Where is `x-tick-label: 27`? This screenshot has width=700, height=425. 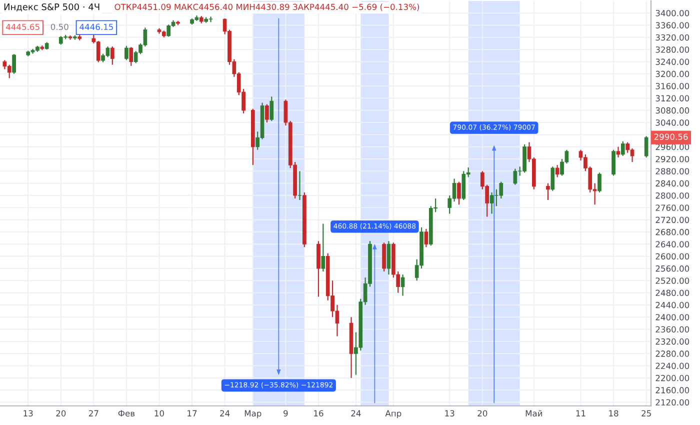
x-tick-label: 27 is located at coordinates (93, 413).